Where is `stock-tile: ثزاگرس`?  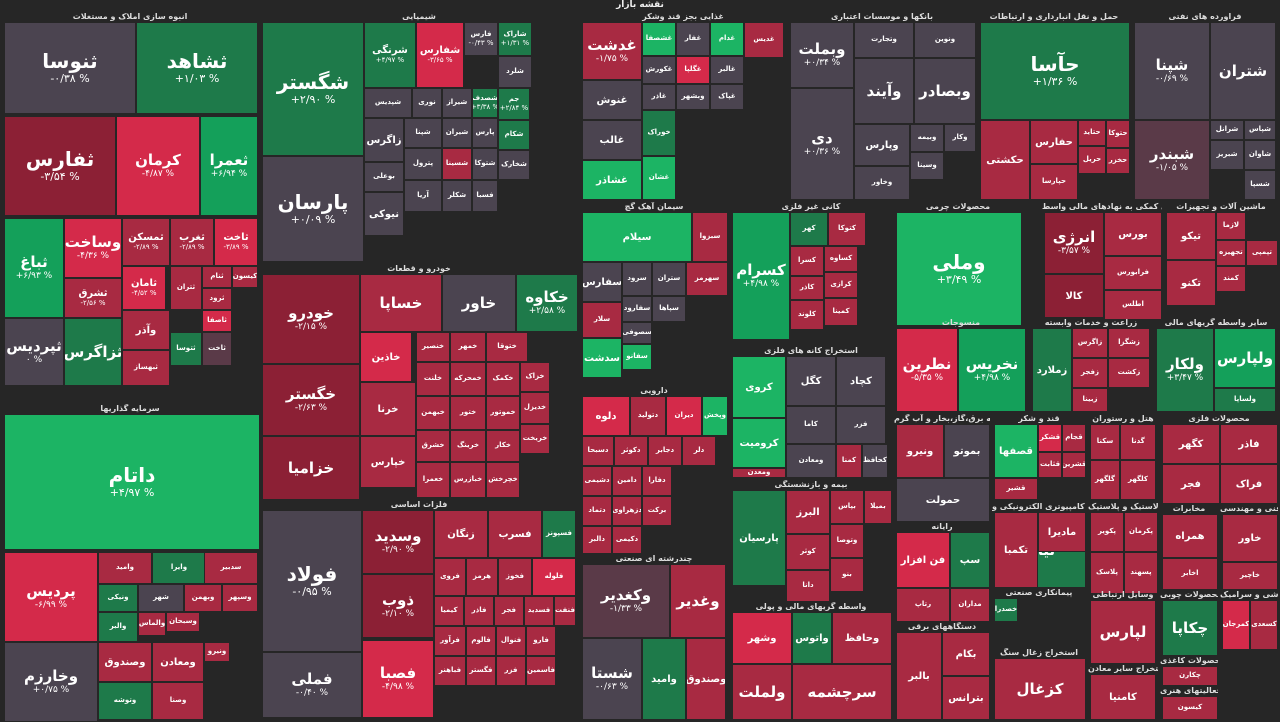
stock-tile: ثزاگرس is located at coordinates (93, 352).